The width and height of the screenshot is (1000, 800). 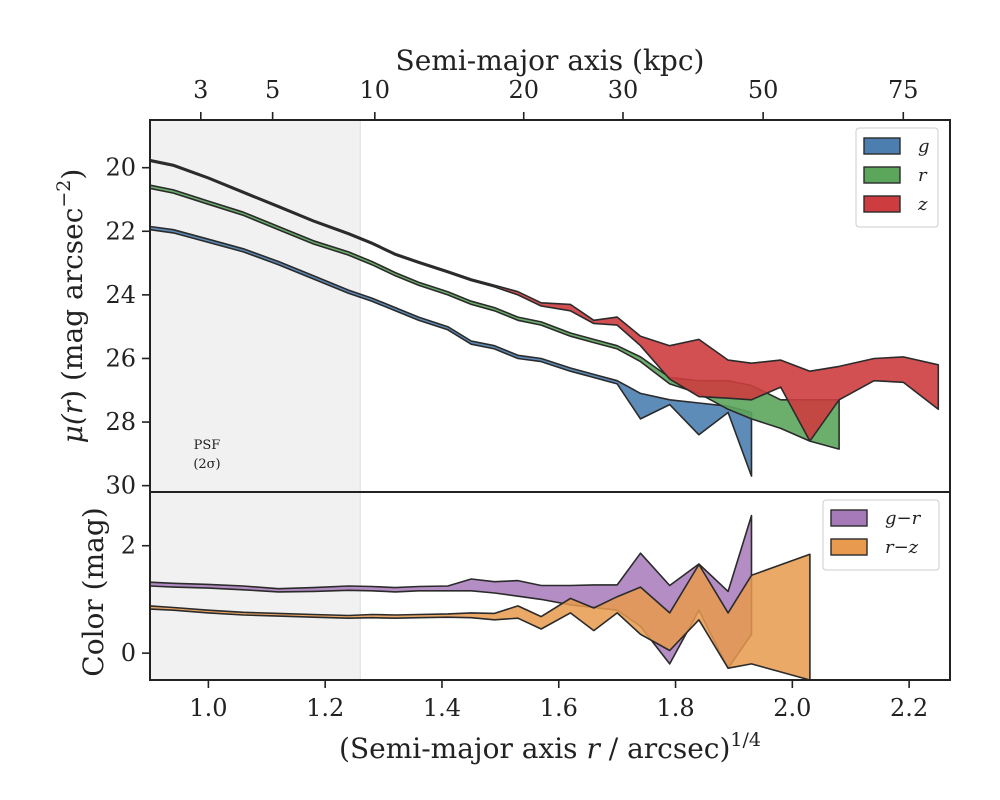 I want to click on bottom-y-axis-title: Color (mag), so click(x=93, y=591).